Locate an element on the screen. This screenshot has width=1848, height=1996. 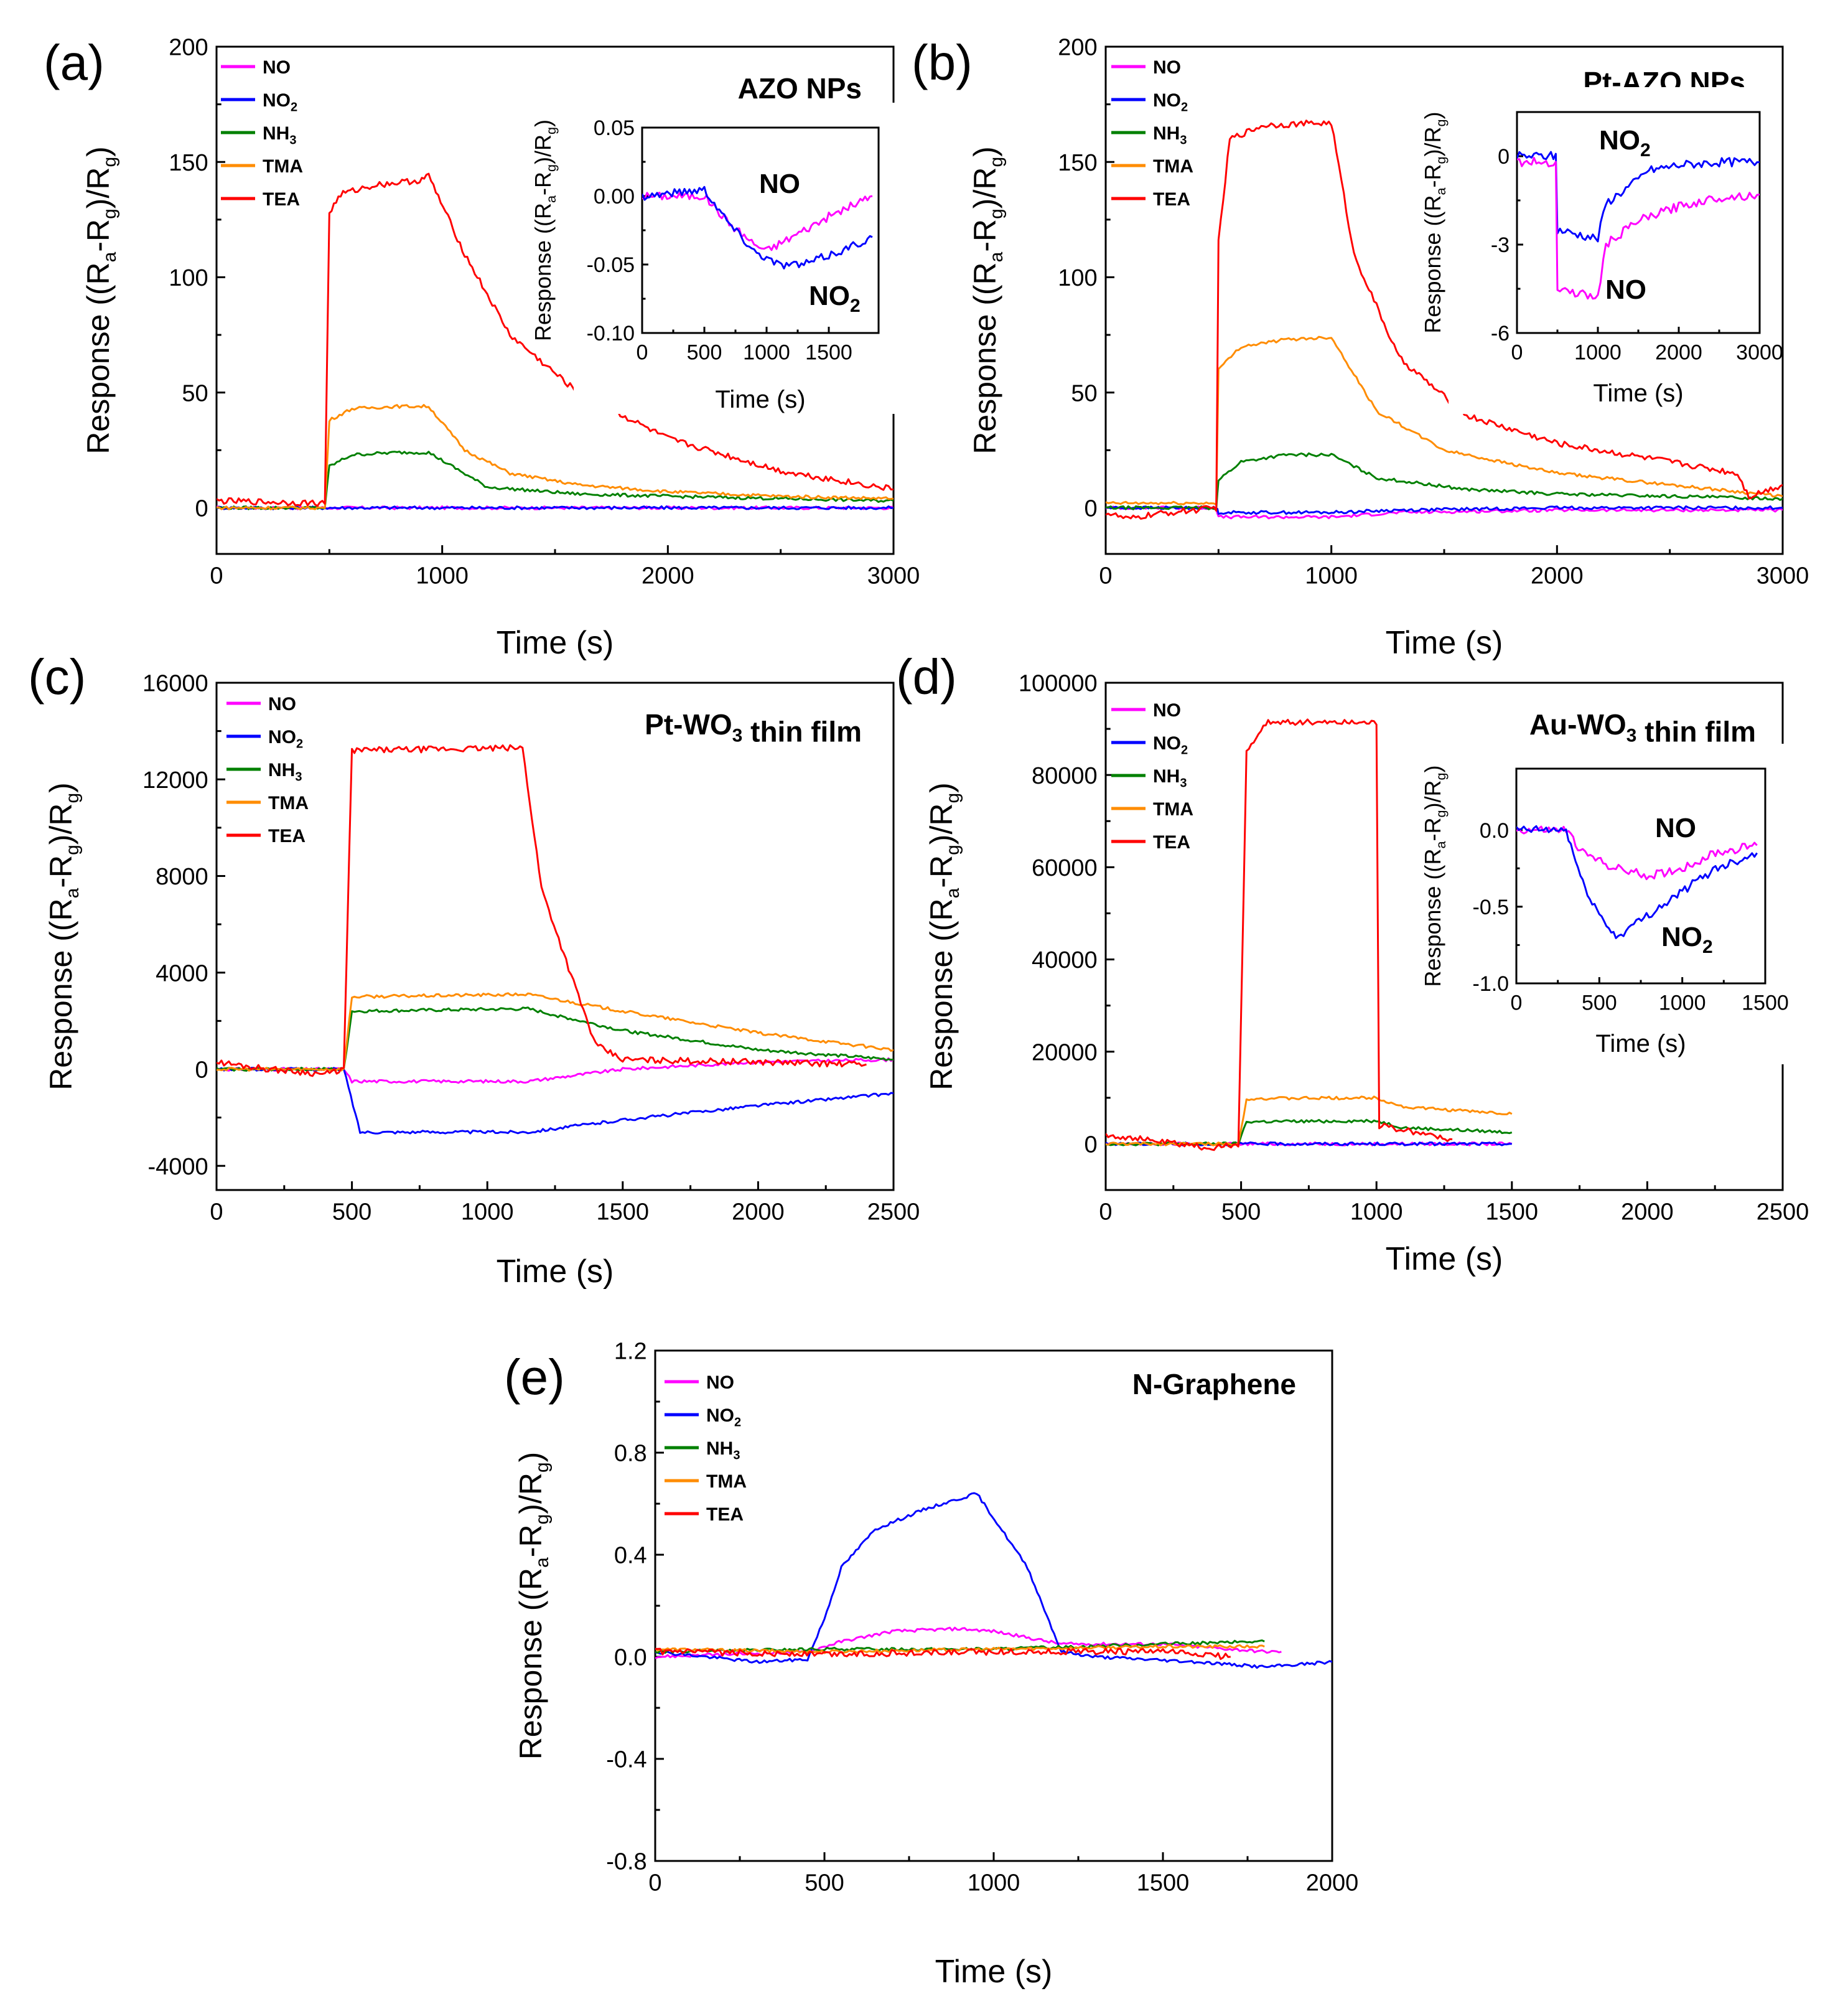
y-tick-label: 1.2 is located at coordinates (630, 1352).